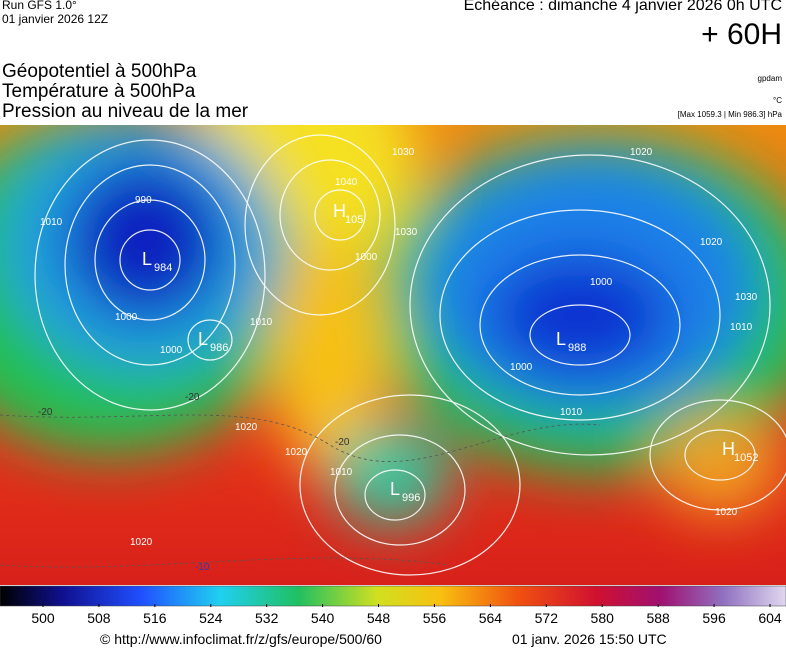 This screenshot has width=786, height=648. What do you see at coordinates (202, 567) in the screenshot?
I see `isotherm-label: -10` at bounding box center [202, 567].